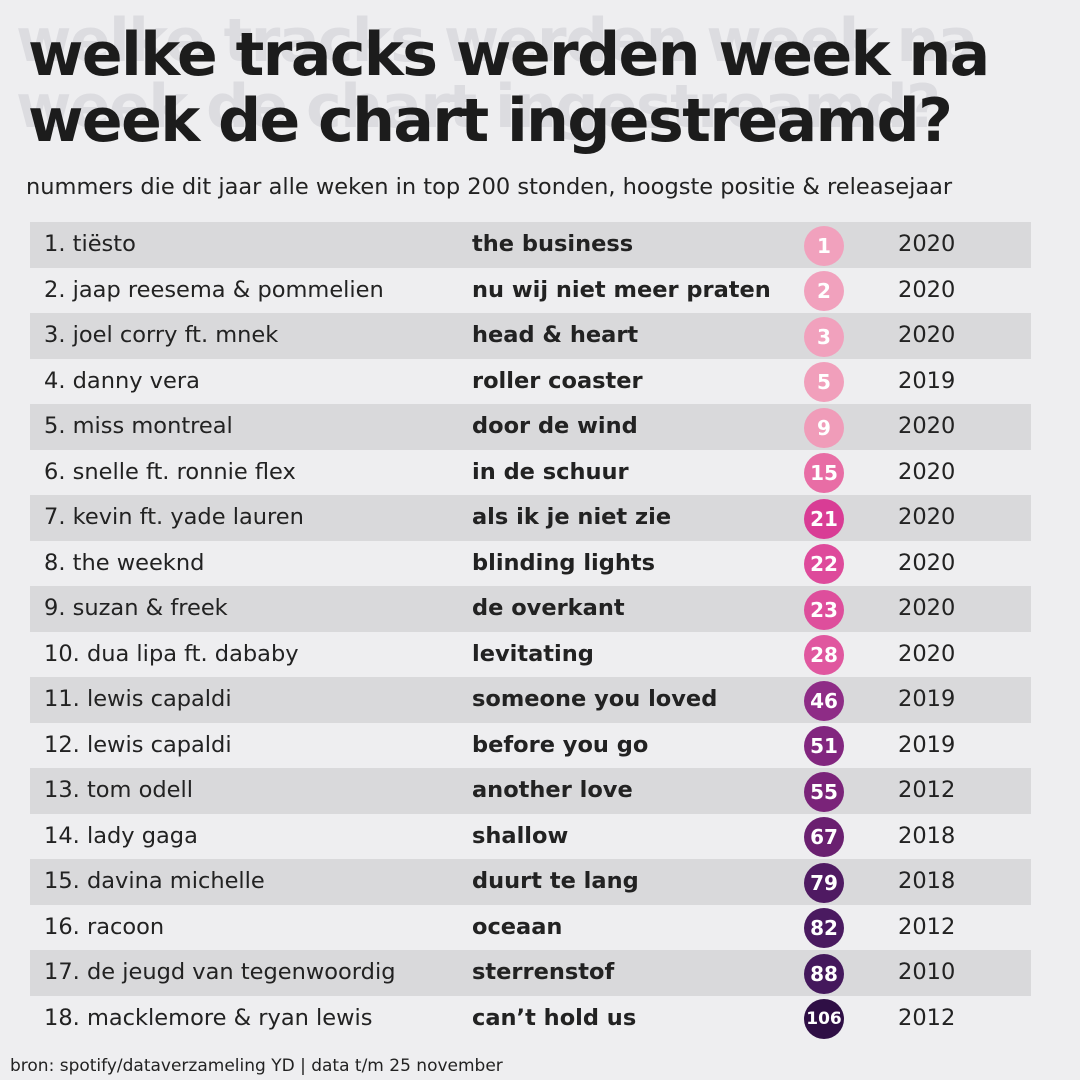 The height and width of the screenshot is (1080, 1080). I want to click on rank-number: 8., so click(55, 562).